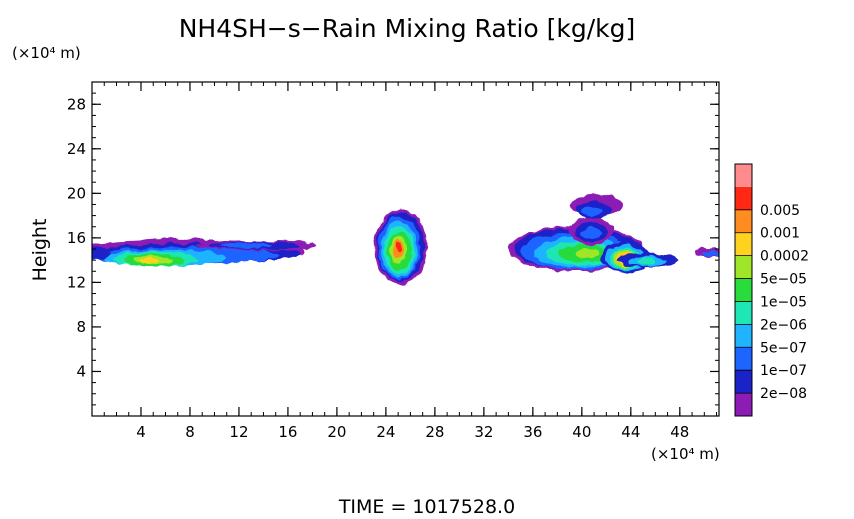 This screenshot has height=519, width=854. What do you see at coordinates (532, 432) in the screenshot?
I see `x-tick-label: 36` at bounding box center [532, 432].